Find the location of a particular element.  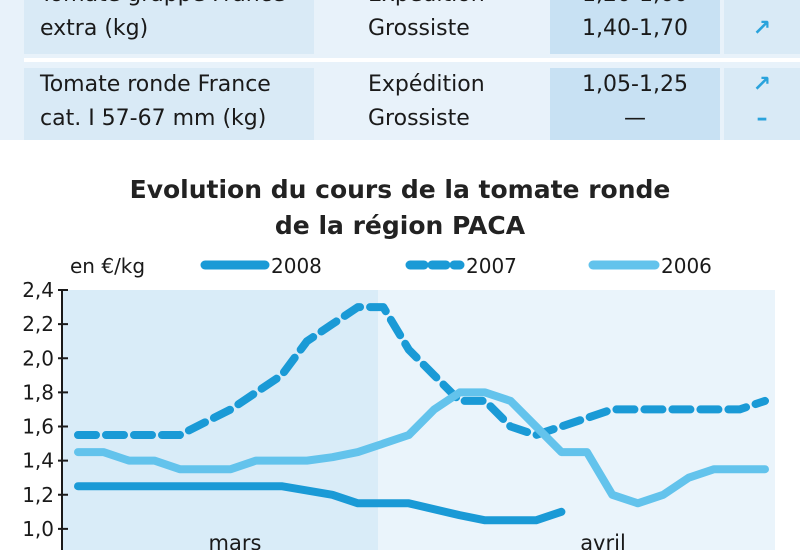

y-tick-label: 2,4 is located at coordinates (38, 290).